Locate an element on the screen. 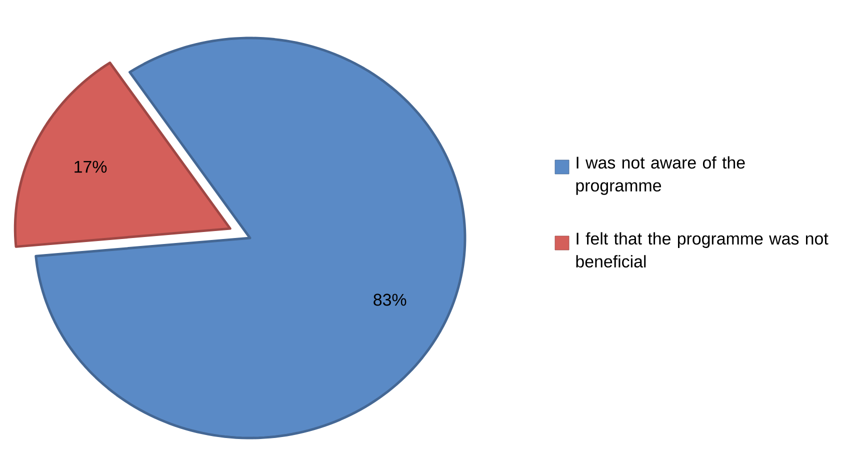 The image size is (861, 452). data-label: 17% is located at coordinates (90, 166).